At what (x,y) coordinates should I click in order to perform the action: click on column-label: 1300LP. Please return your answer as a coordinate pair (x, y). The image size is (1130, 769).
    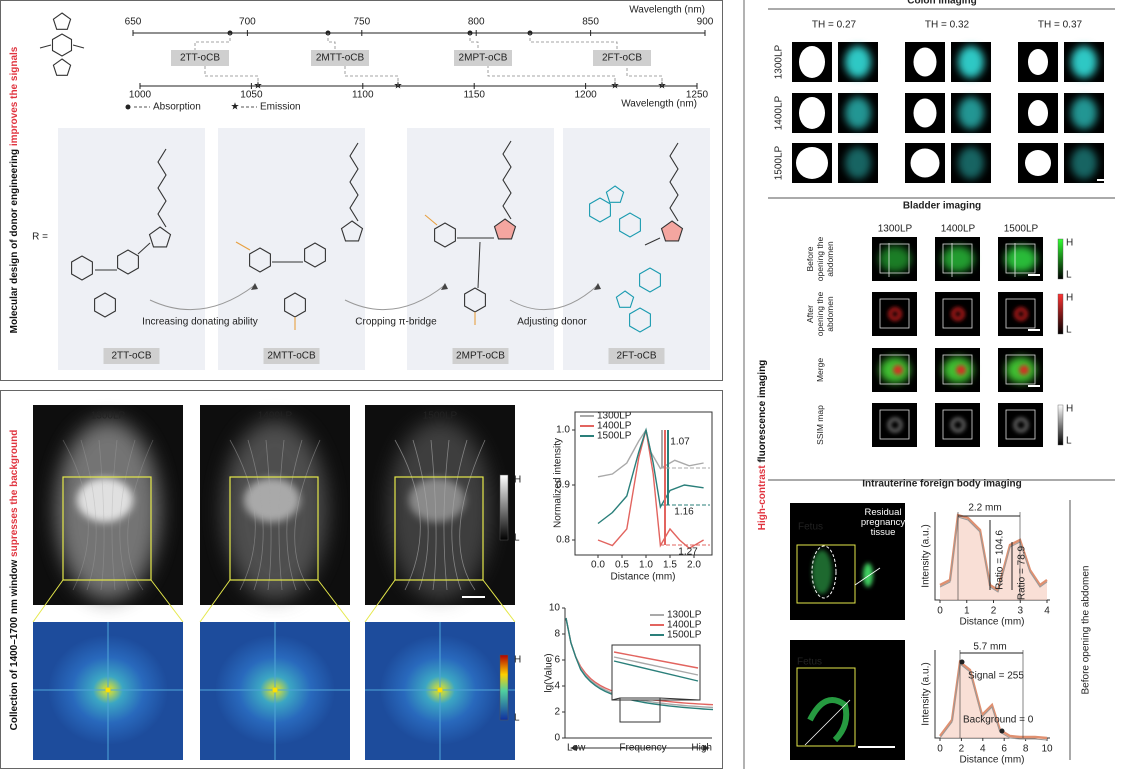
    Looking at the image, I should click on (895, 229).